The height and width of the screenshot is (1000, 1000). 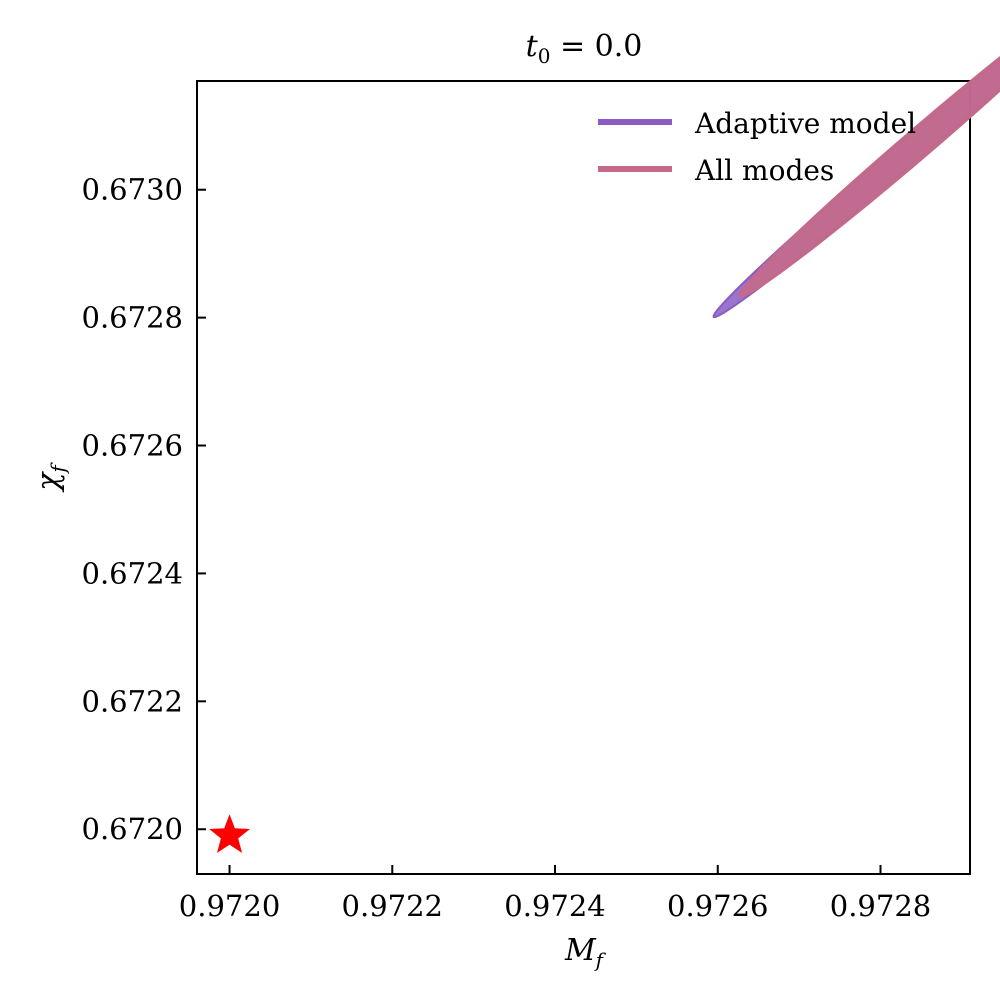 I want to click on x-tick-label: 0.9726, so click(x=717, y=906).